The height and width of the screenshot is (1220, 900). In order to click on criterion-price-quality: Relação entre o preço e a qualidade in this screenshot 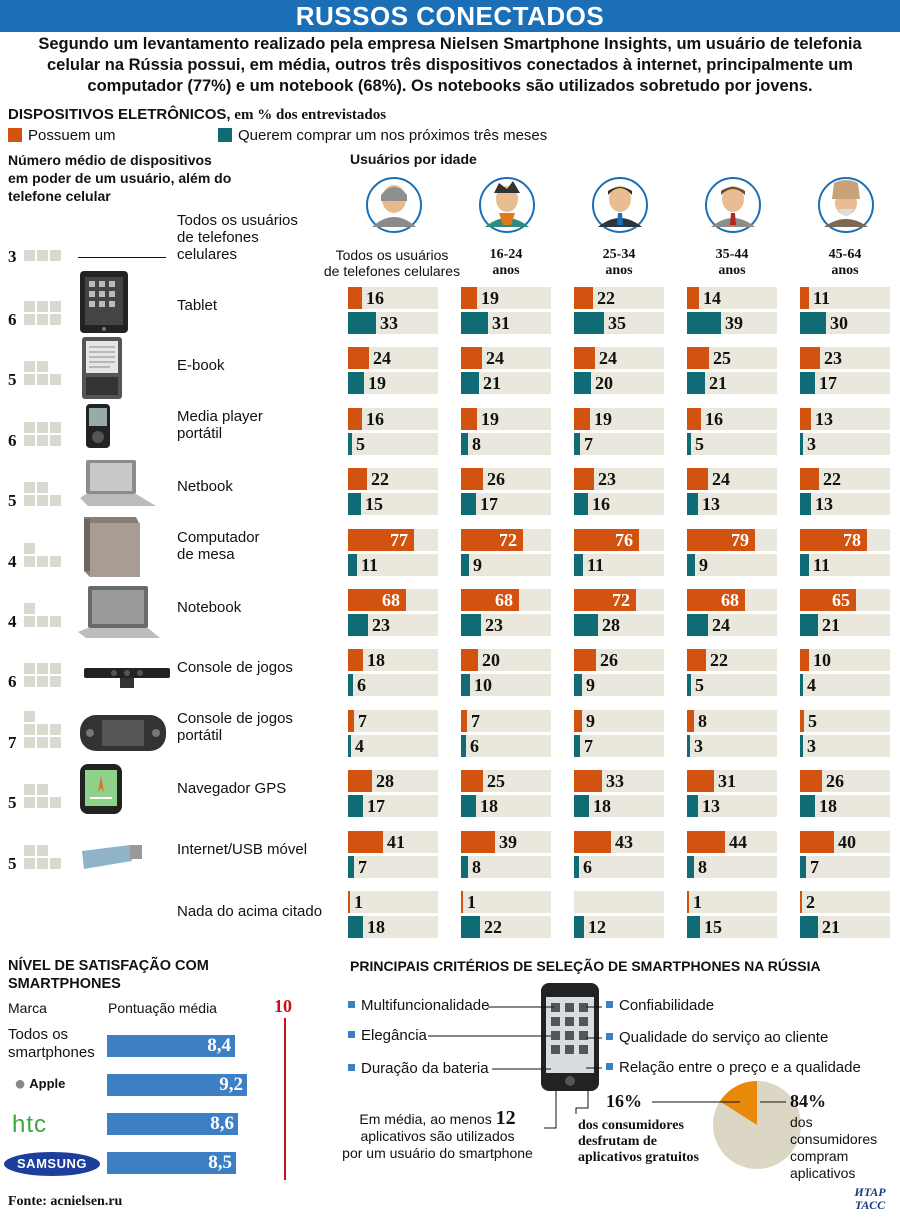, I will do `click(733, 1067)`.